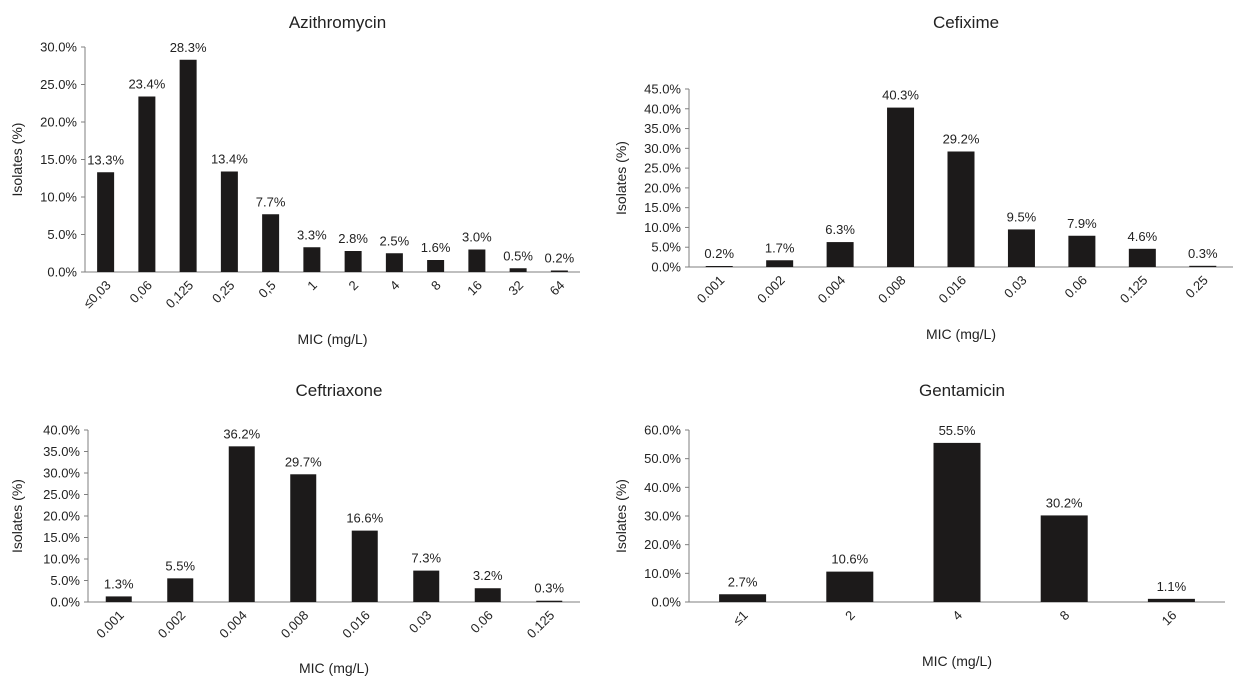 The image size is (1253, 684). What do you see at coordinates (229, 159) in the screenshot?
I see `bar-value-label: 13.4%` at bounding box center [229, 159].